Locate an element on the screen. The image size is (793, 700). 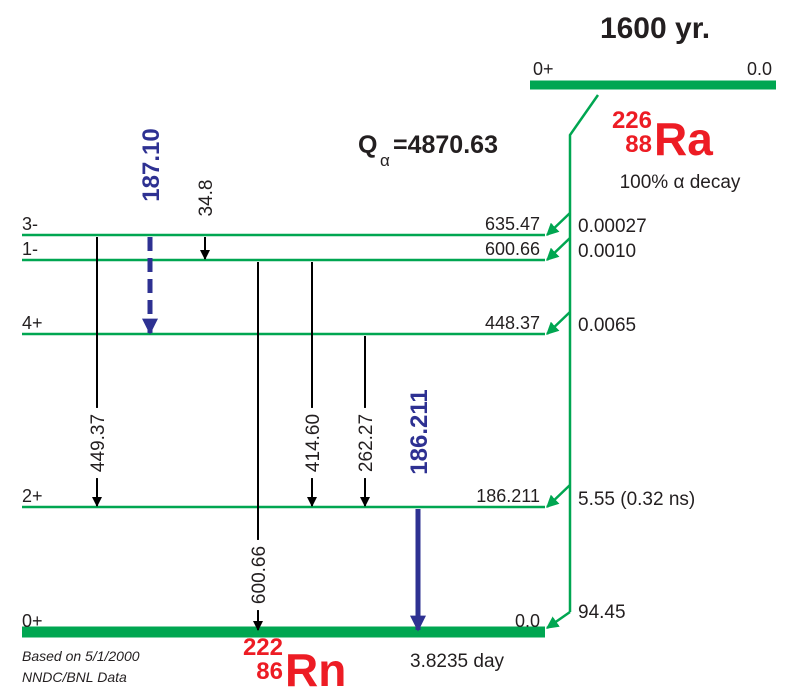
decay-mode: 100% α decay is located at coordinates (680, 182).